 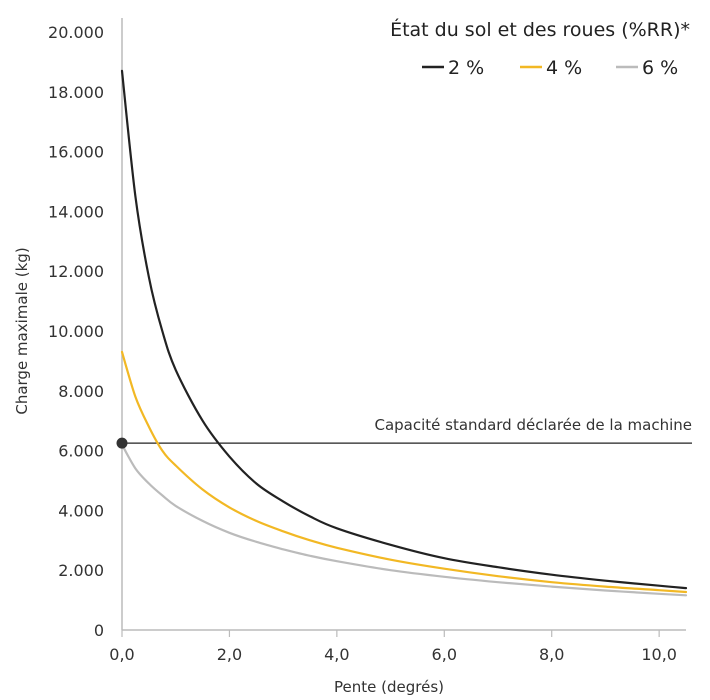 What do you see at coordinates (121, 654) in the screenshot?
I see `x-tick-label: 0,0` at bounding box center [121, 654].